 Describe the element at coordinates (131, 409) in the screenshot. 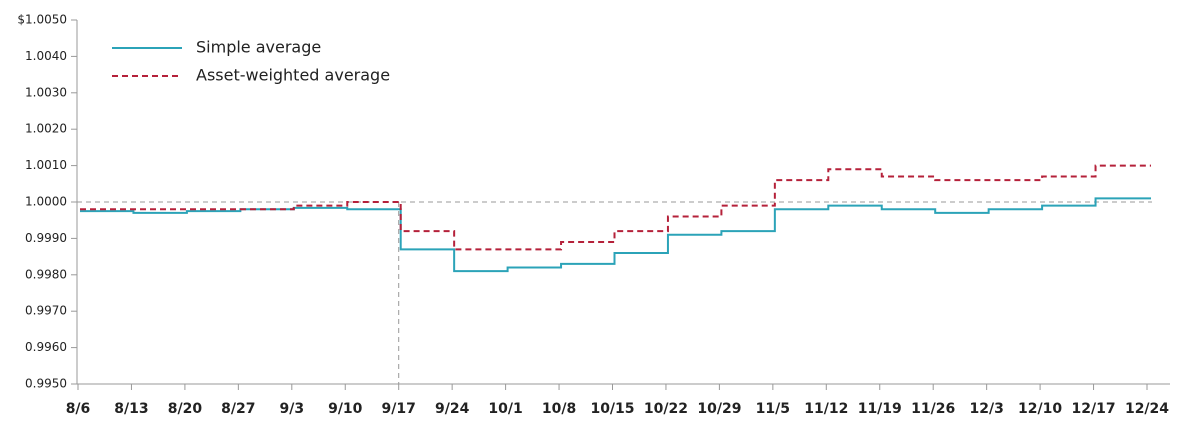

I see `x-tick-label: 8/13` at that location.